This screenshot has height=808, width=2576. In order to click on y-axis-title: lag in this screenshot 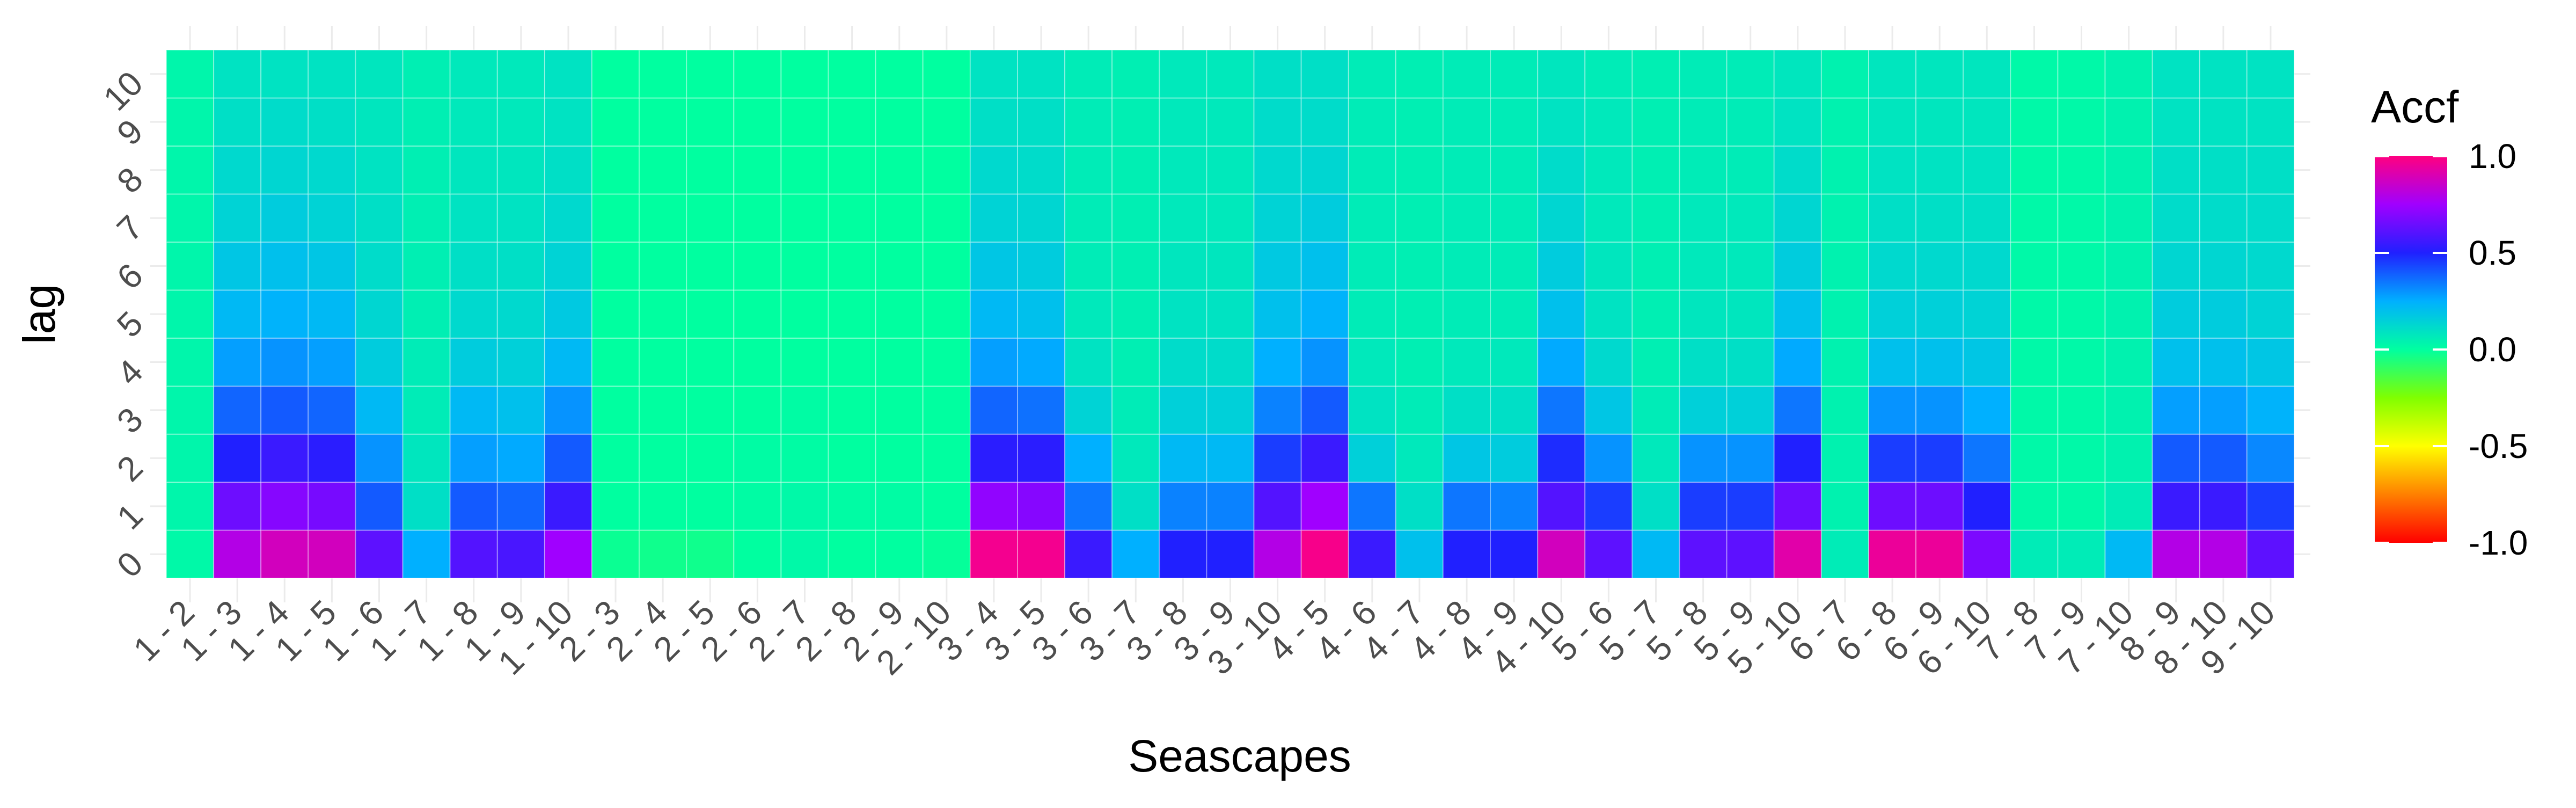, I will do `click(39, 314)`.